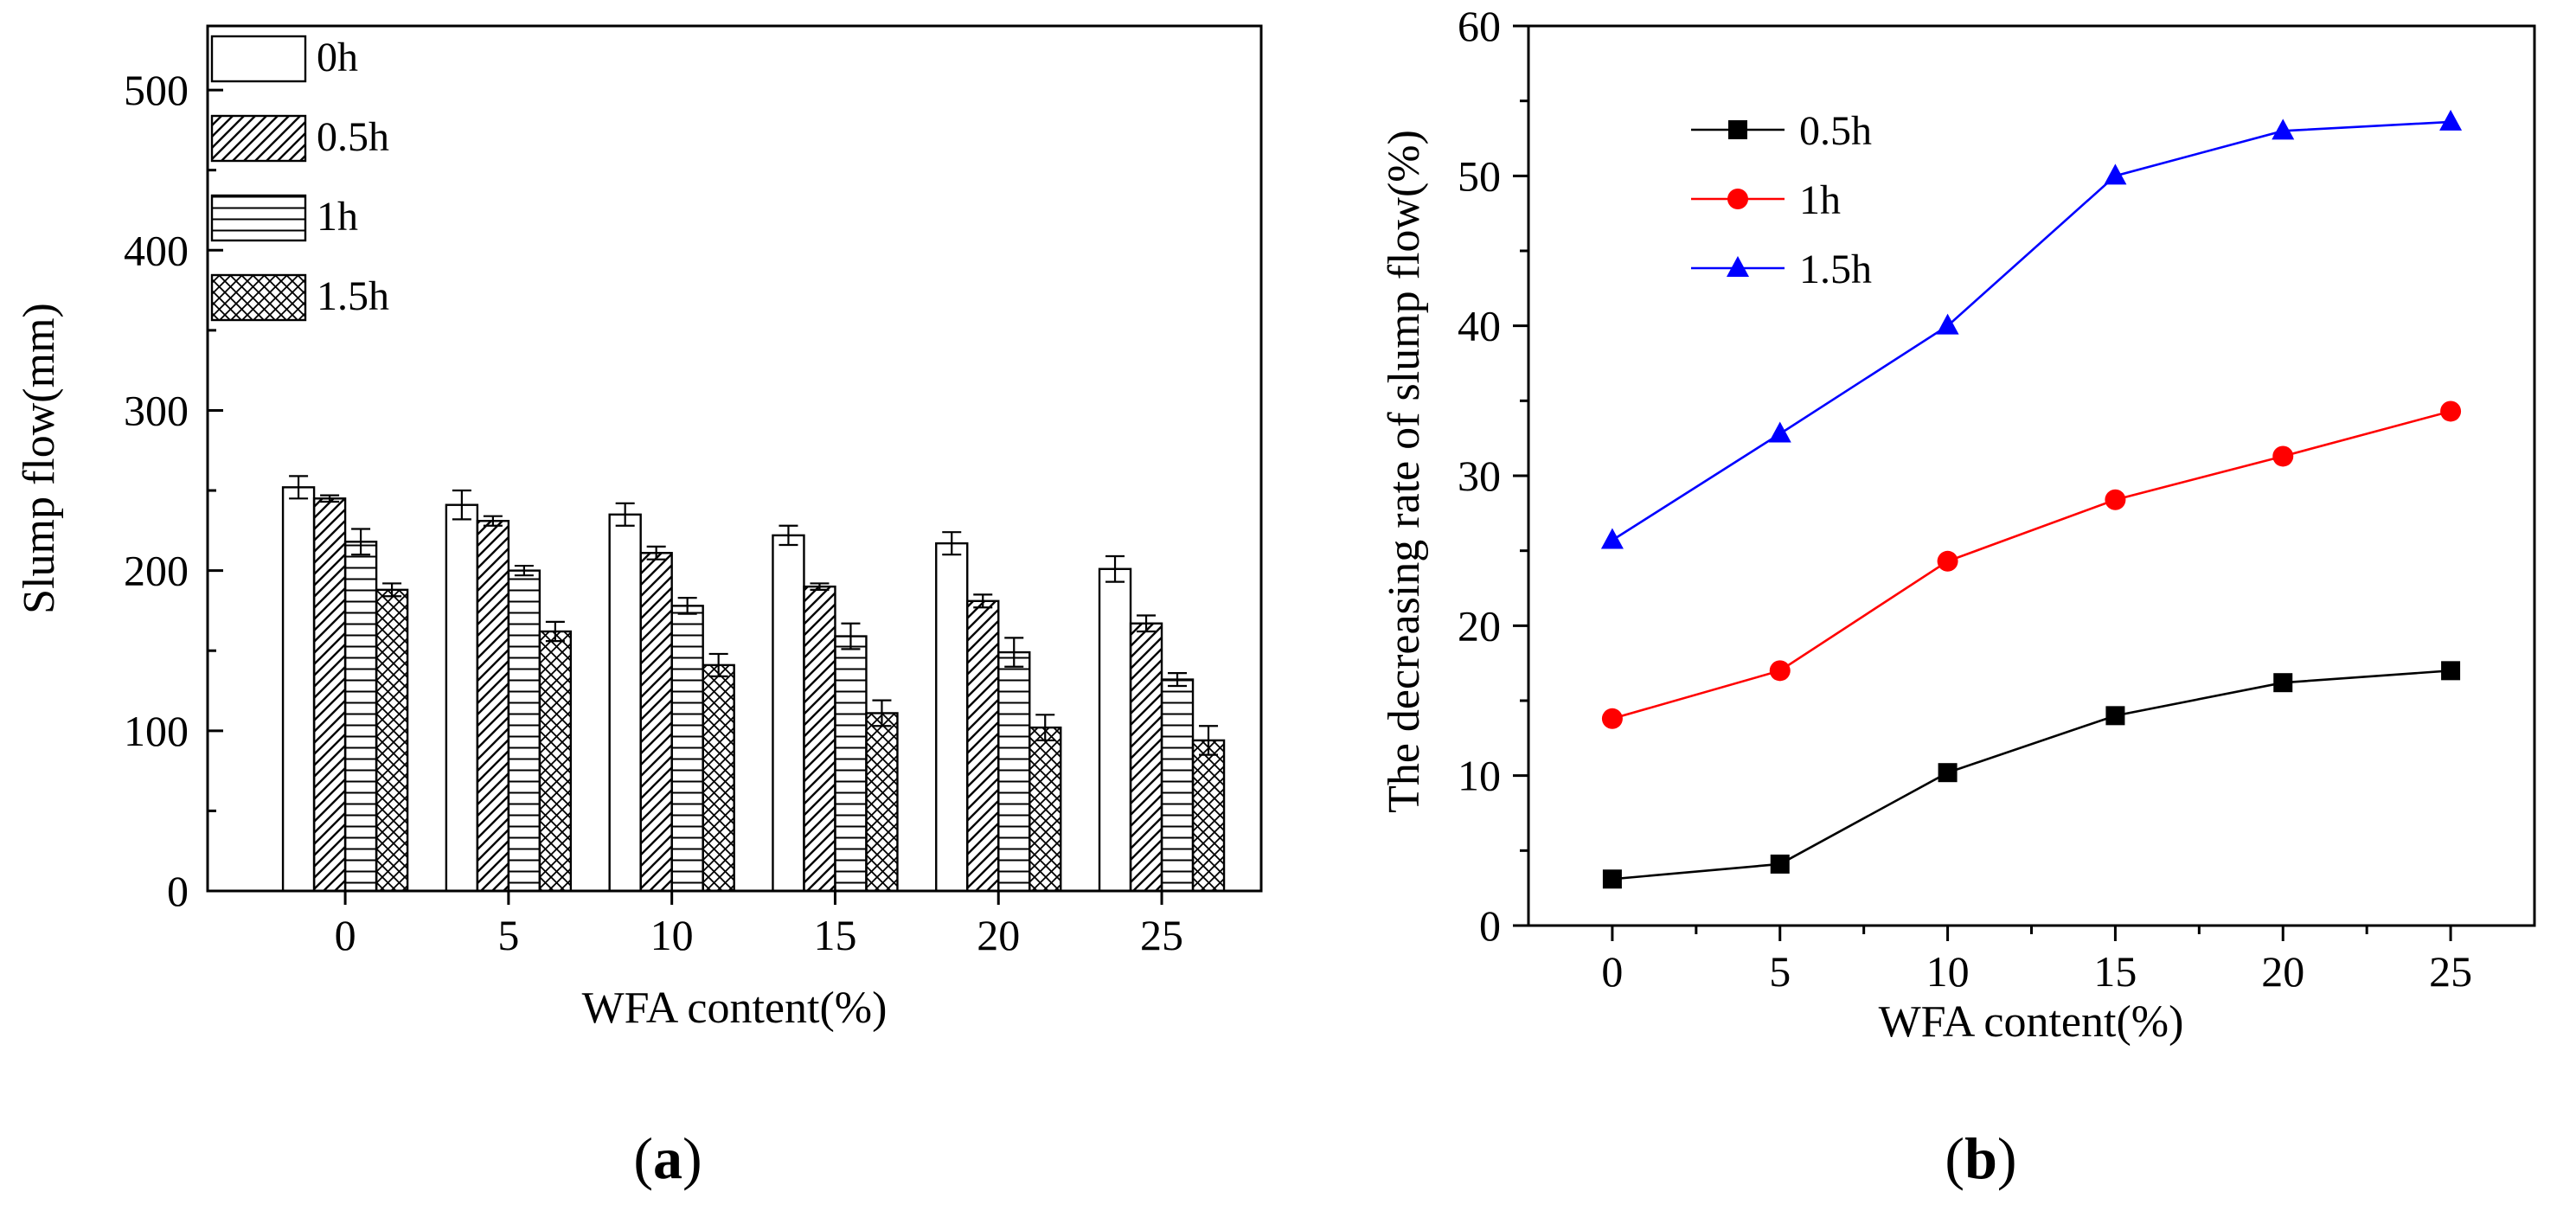 This screenshot has height=1211, width=2576. What do you see at coordinates (2031, 1022) in the screenshot?
I see `x-axis-title-b: WFA content(%)` at bounding box center [2031, 1022].